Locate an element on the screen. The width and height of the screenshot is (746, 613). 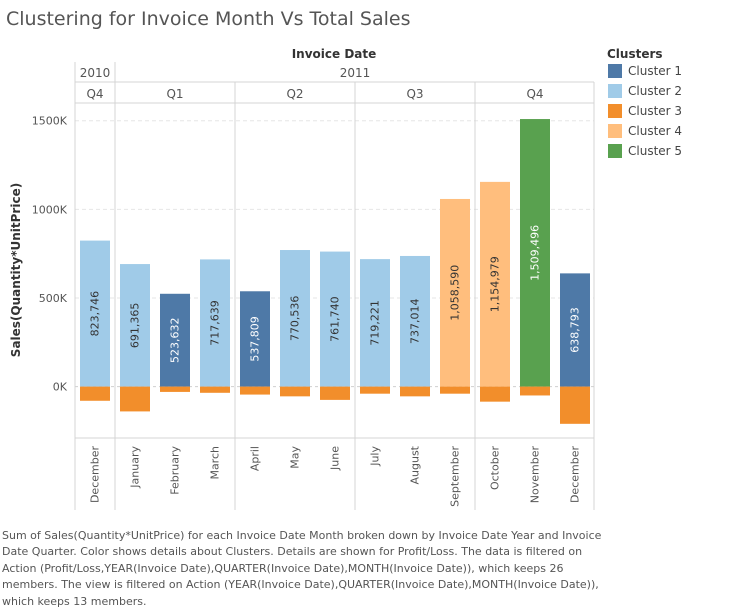
x-tick-label: November is located at coordinates (535, 475).